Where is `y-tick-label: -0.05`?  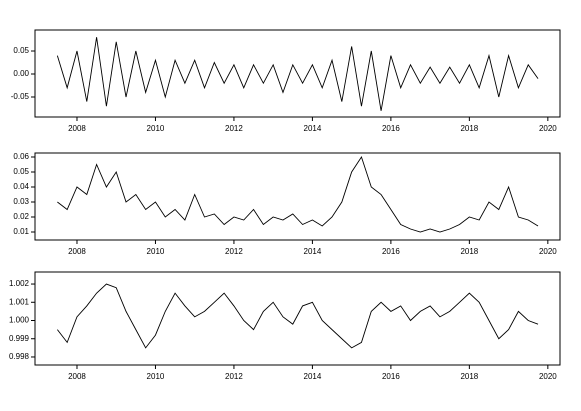
y-tick-label: -0.05 is located at coordinates (20, 96).